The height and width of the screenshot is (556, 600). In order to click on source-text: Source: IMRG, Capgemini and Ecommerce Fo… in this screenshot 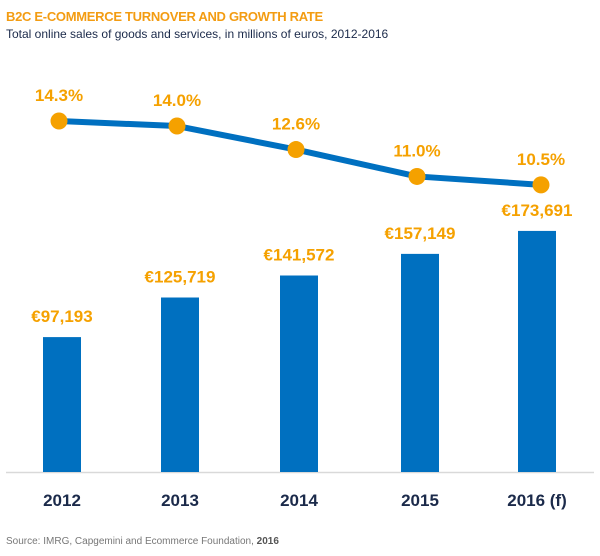, I will do `click(131, 541)`.